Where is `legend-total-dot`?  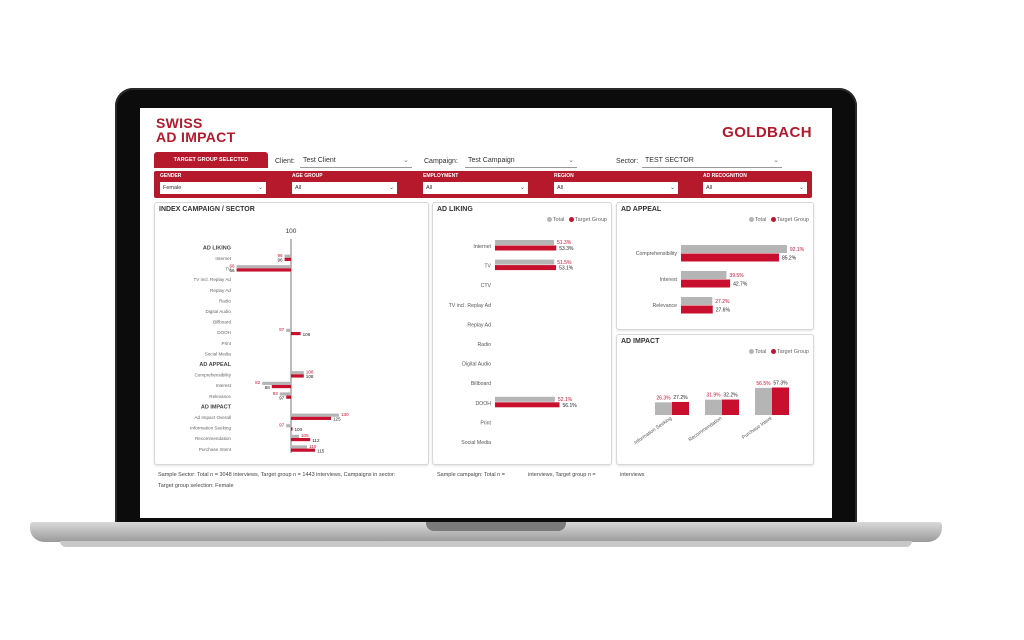
legend-total-dot is located at coordinates (549, 220).